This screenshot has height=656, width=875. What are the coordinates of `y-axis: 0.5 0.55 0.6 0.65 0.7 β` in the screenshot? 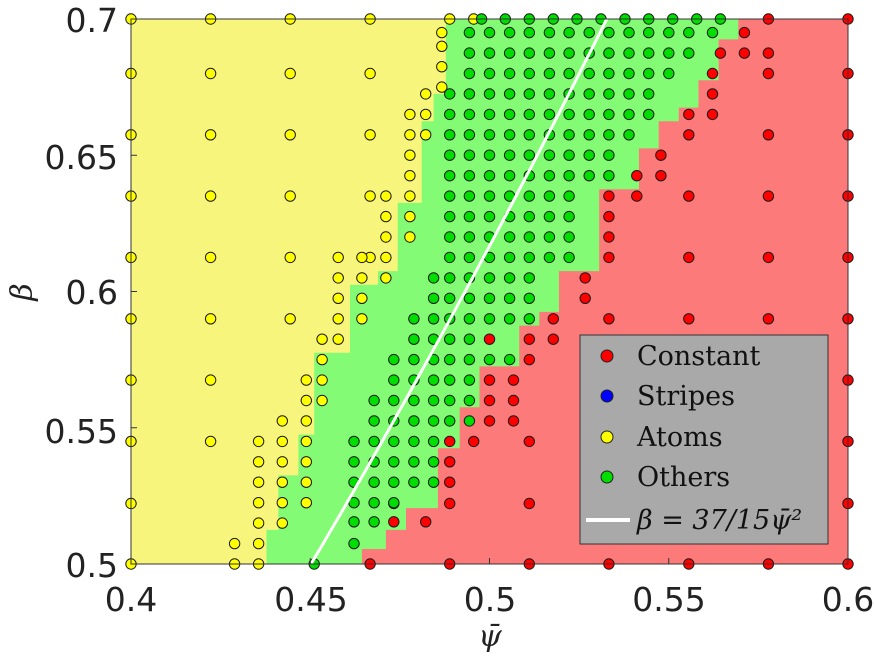 It's located at (61, 293).